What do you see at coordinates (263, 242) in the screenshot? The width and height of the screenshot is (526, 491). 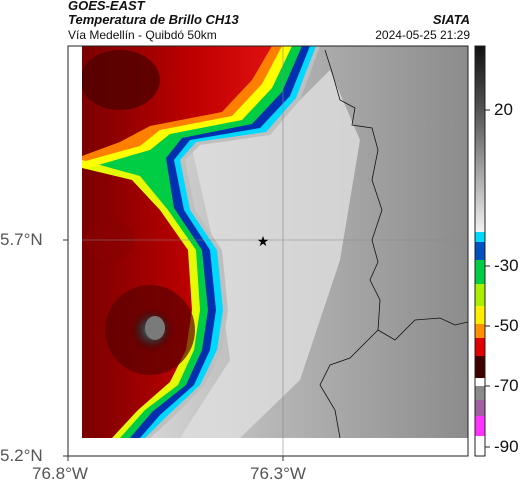 I see `star-icon: ★` at bounding box center [263, 242].